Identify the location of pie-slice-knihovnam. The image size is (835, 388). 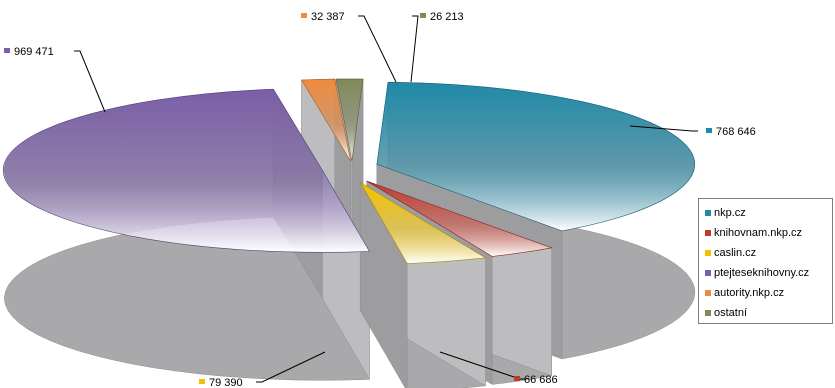
(459, 218).